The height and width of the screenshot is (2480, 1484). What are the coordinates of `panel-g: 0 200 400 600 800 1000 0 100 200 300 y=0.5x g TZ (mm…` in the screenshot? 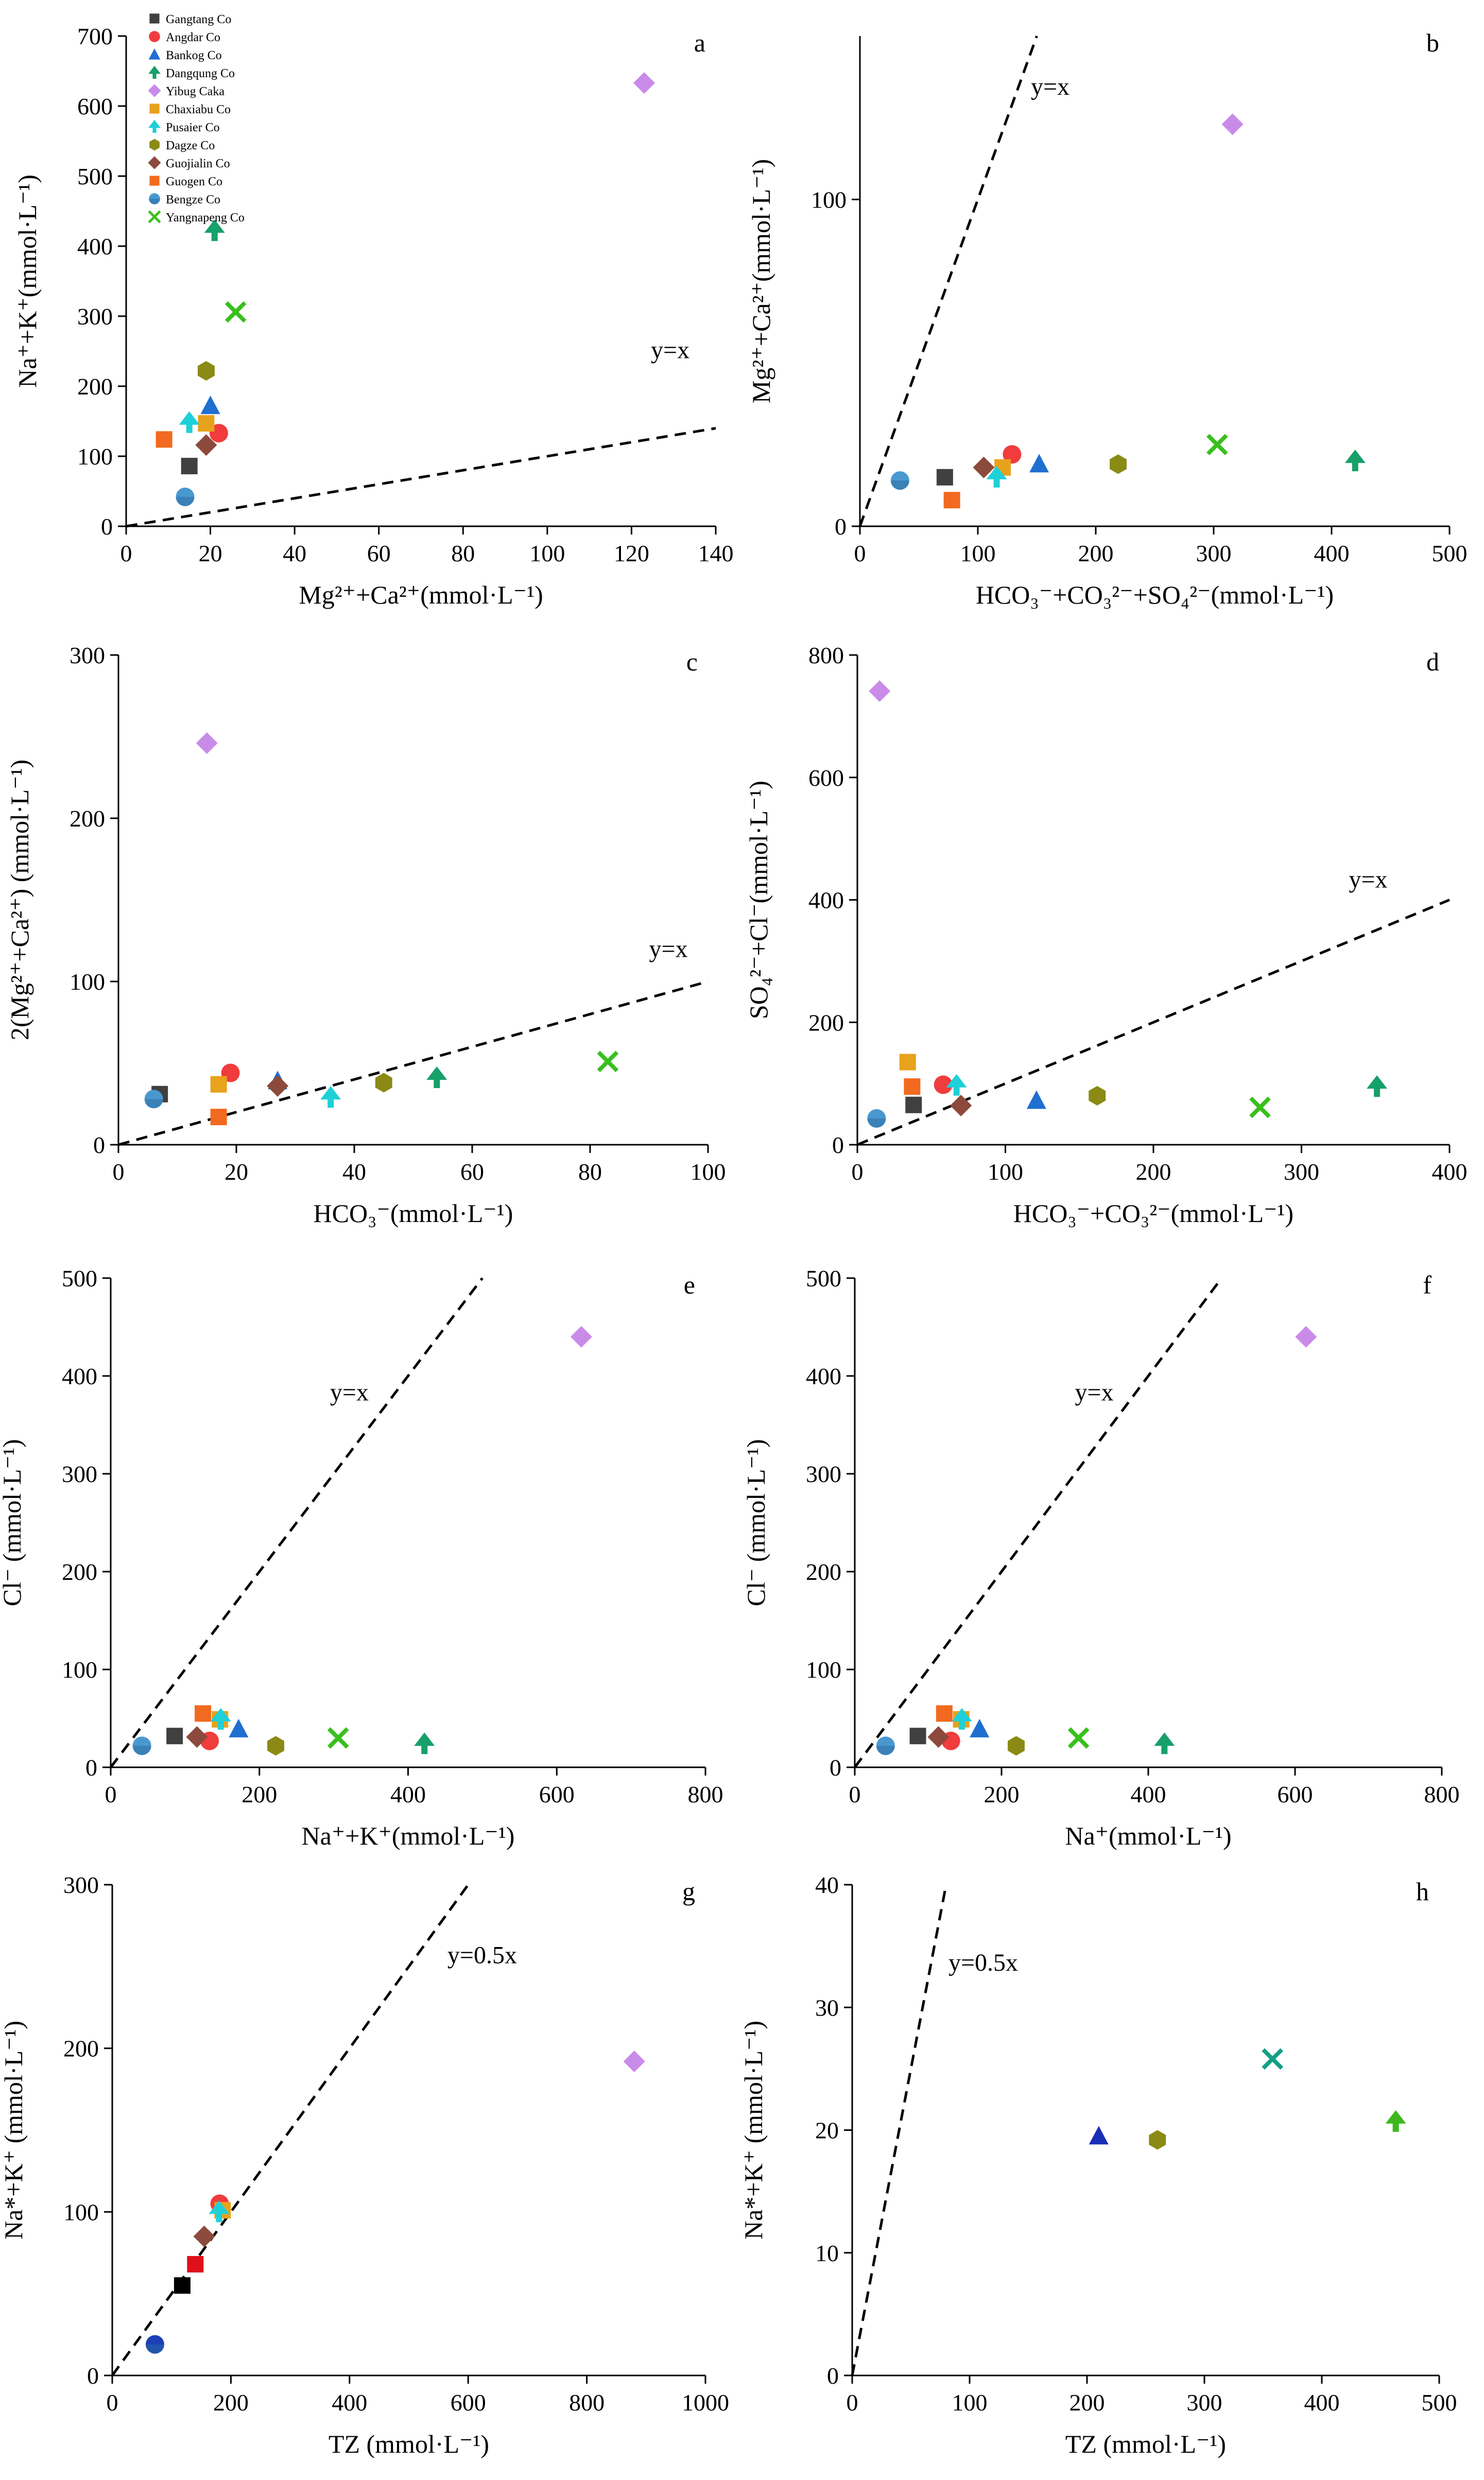 It's located at (364, 2165).